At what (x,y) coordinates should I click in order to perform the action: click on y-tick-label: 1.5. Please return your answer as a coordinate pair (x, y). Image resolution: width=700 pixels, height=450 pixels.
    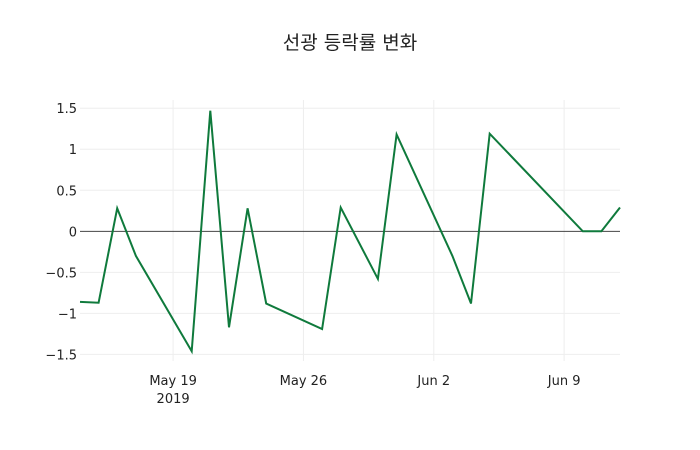
    Looking at the image, I should click on (66, 109).